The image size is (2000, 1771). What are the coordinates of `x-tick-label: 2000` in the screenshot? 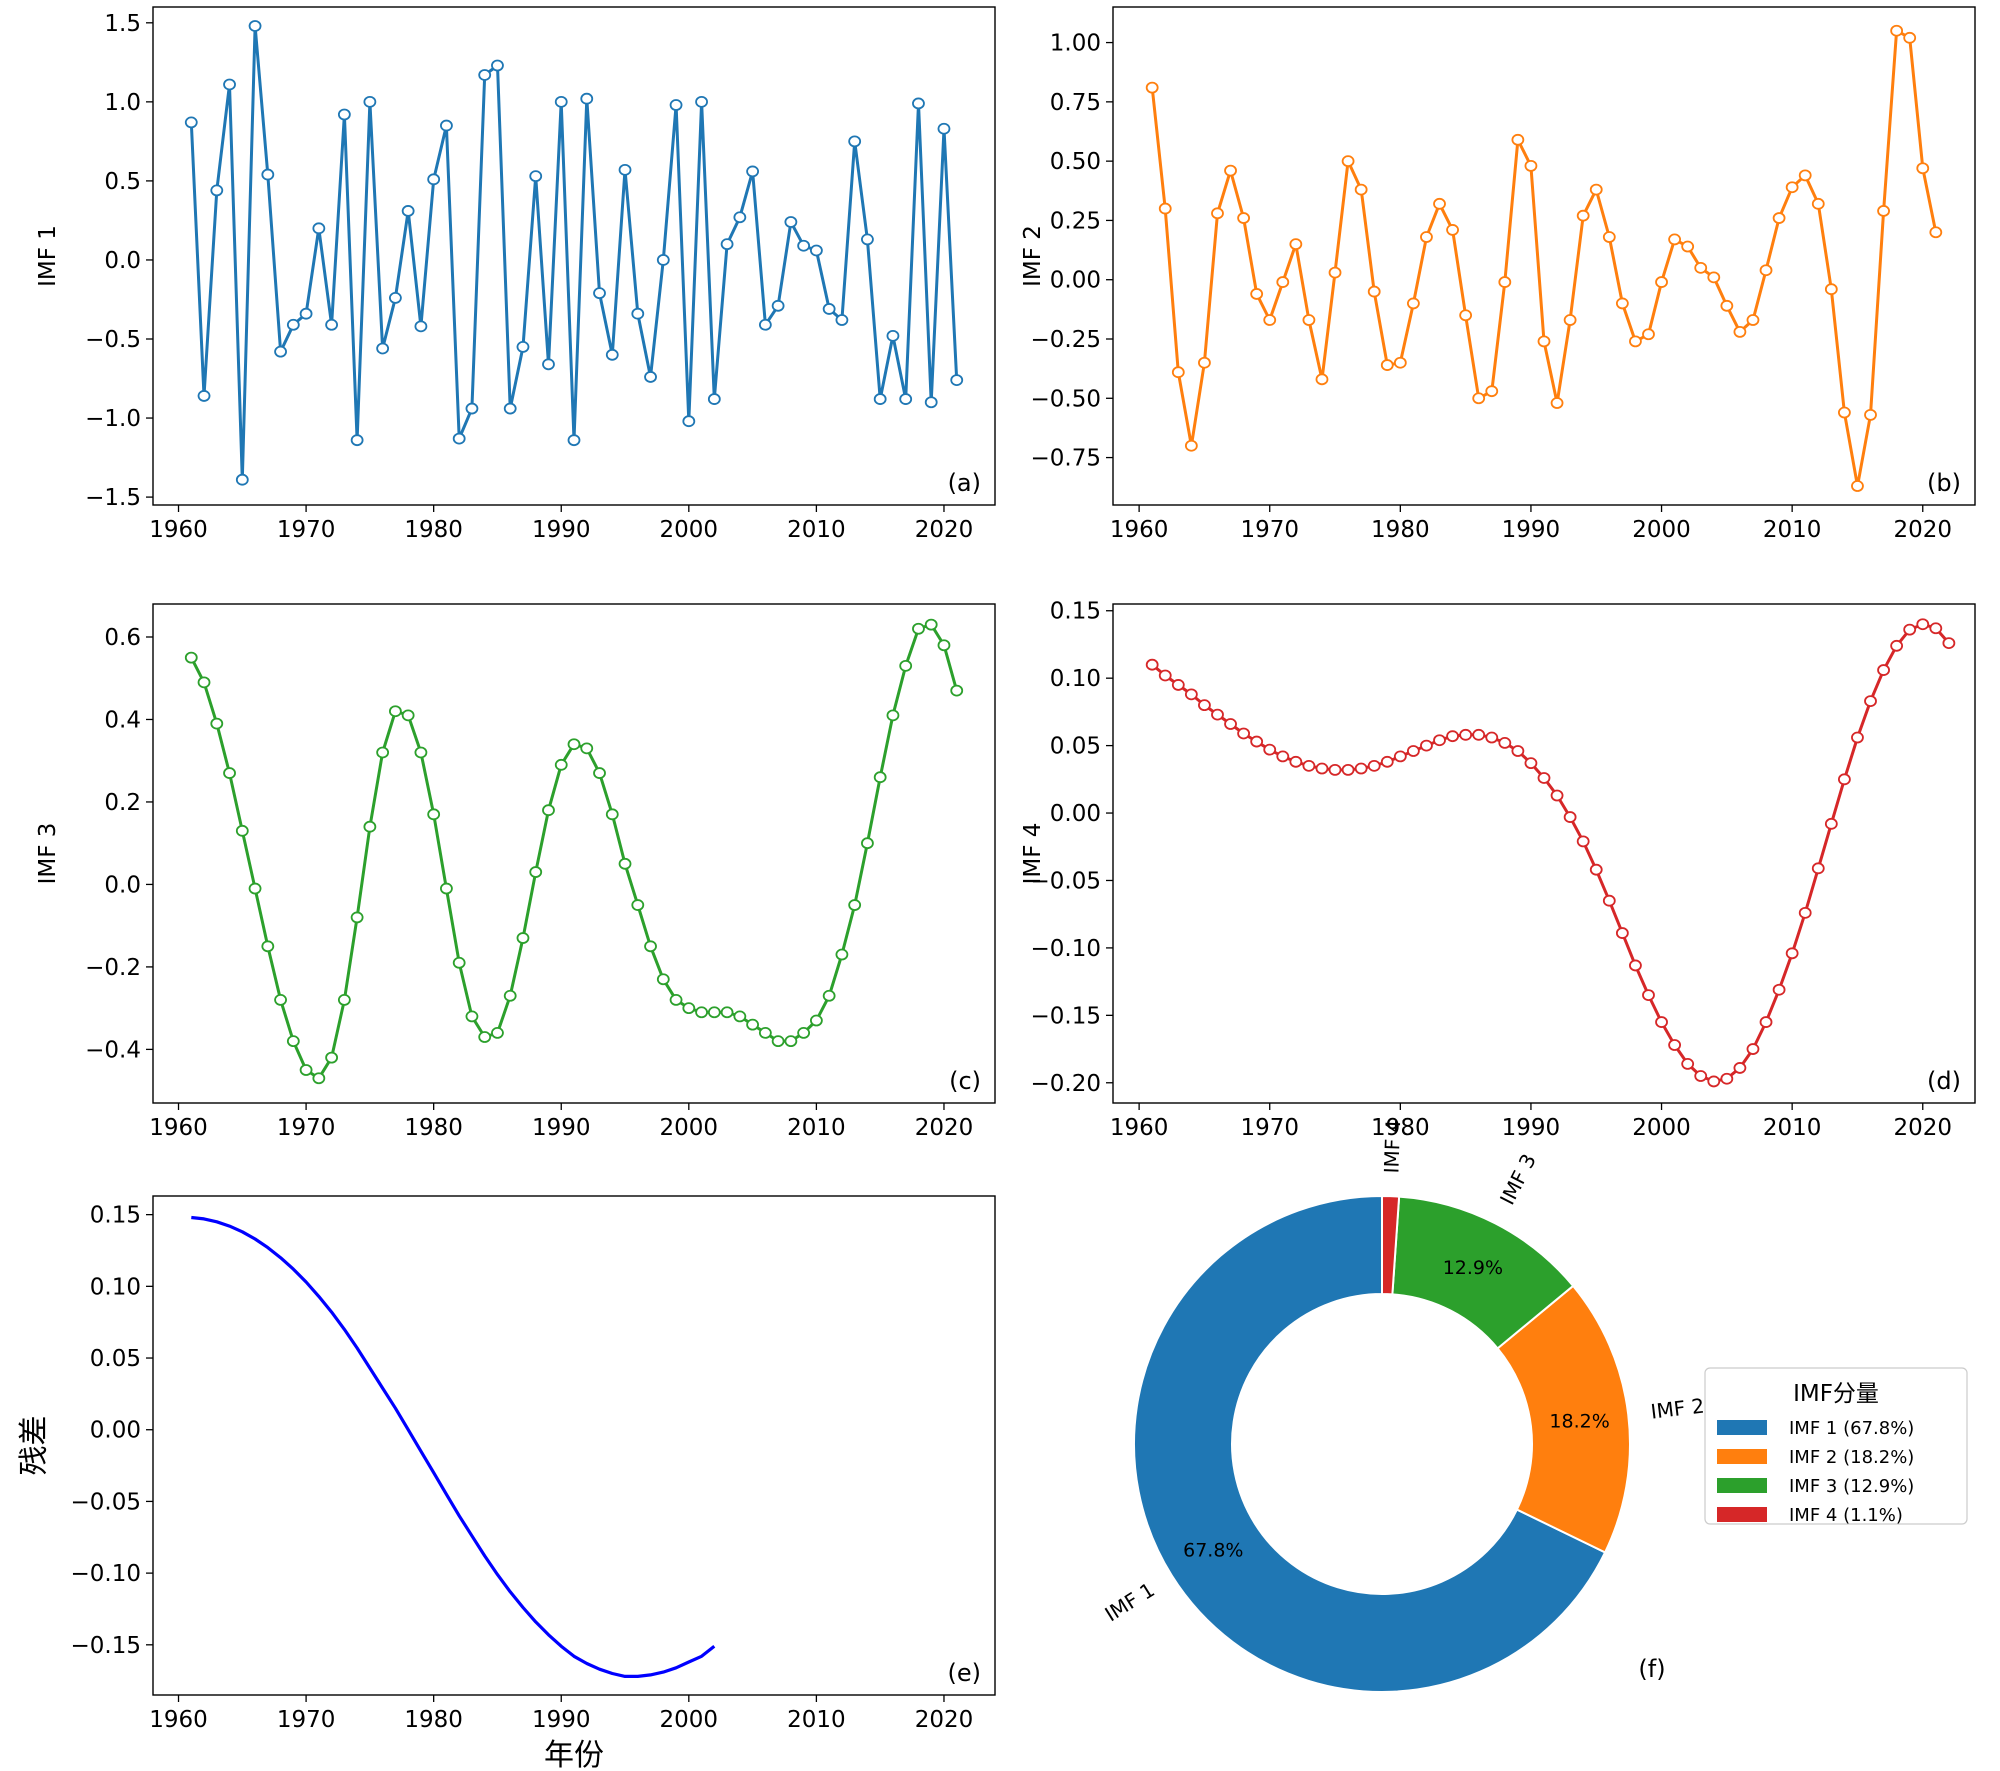 It's located at (1661, 530).